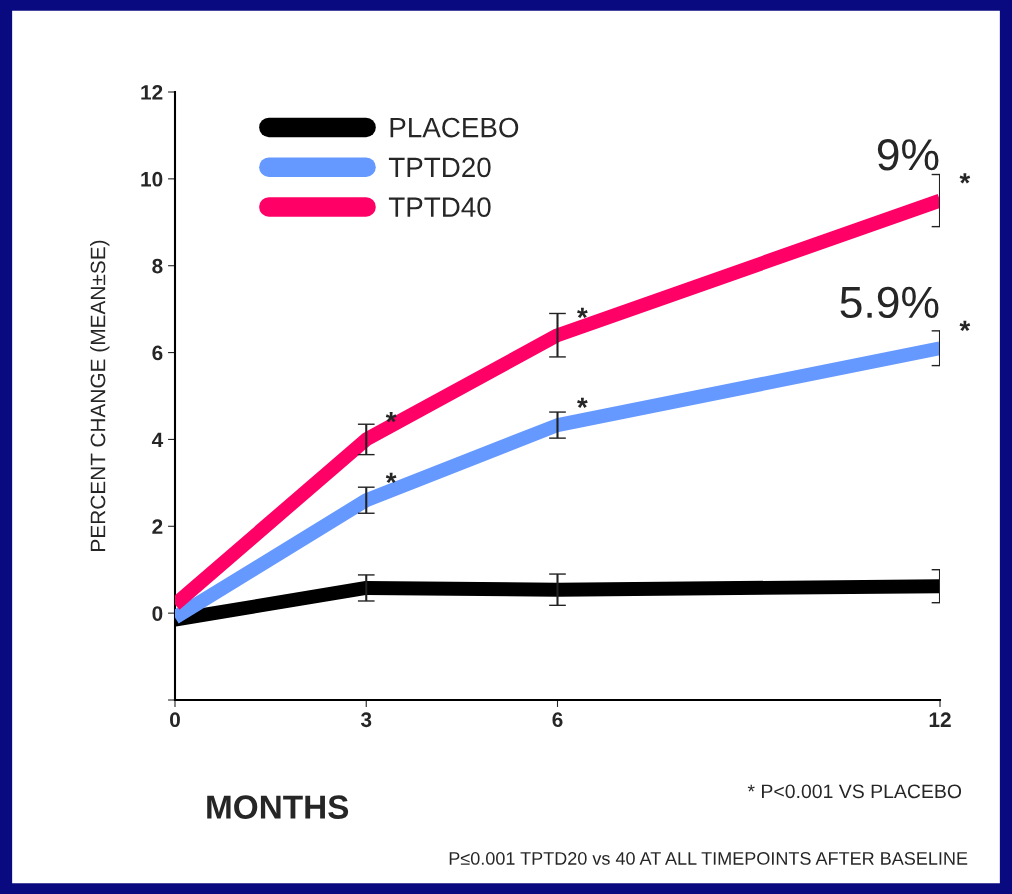 This screenshot has height=894, width=1012. What do you see at coordinates (908, 154) in the screenshot?
I see `annotation: 9%` at bounding box center [908, 154].